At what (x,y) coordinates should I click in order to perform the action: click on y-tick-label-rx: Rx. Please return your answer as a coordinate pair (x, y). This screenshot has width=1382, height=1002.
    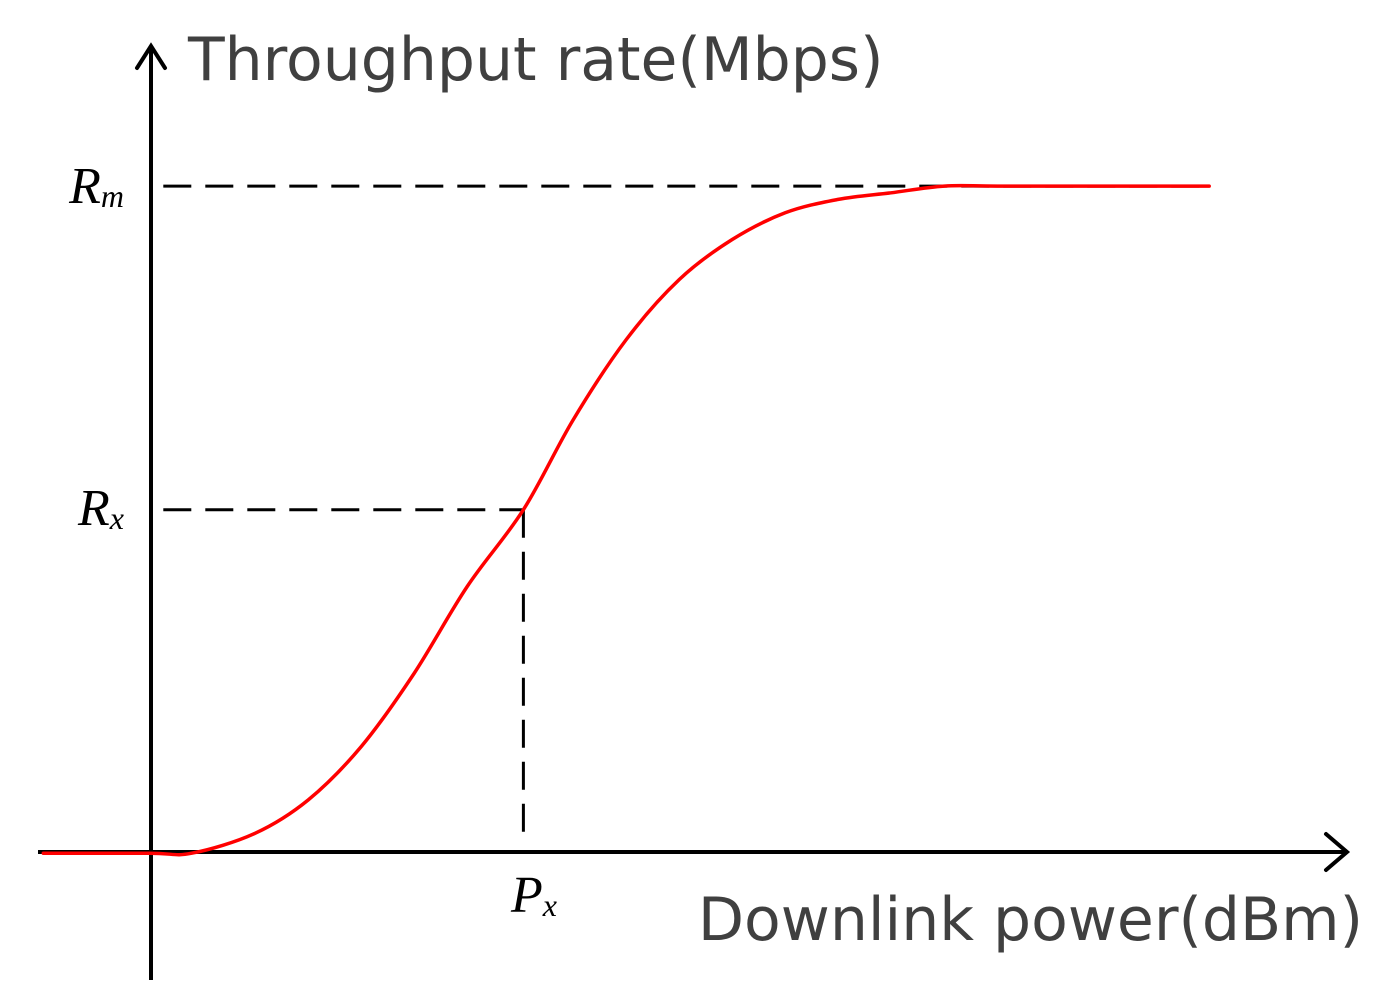
    Looking at the image, I should click on (100, 508).